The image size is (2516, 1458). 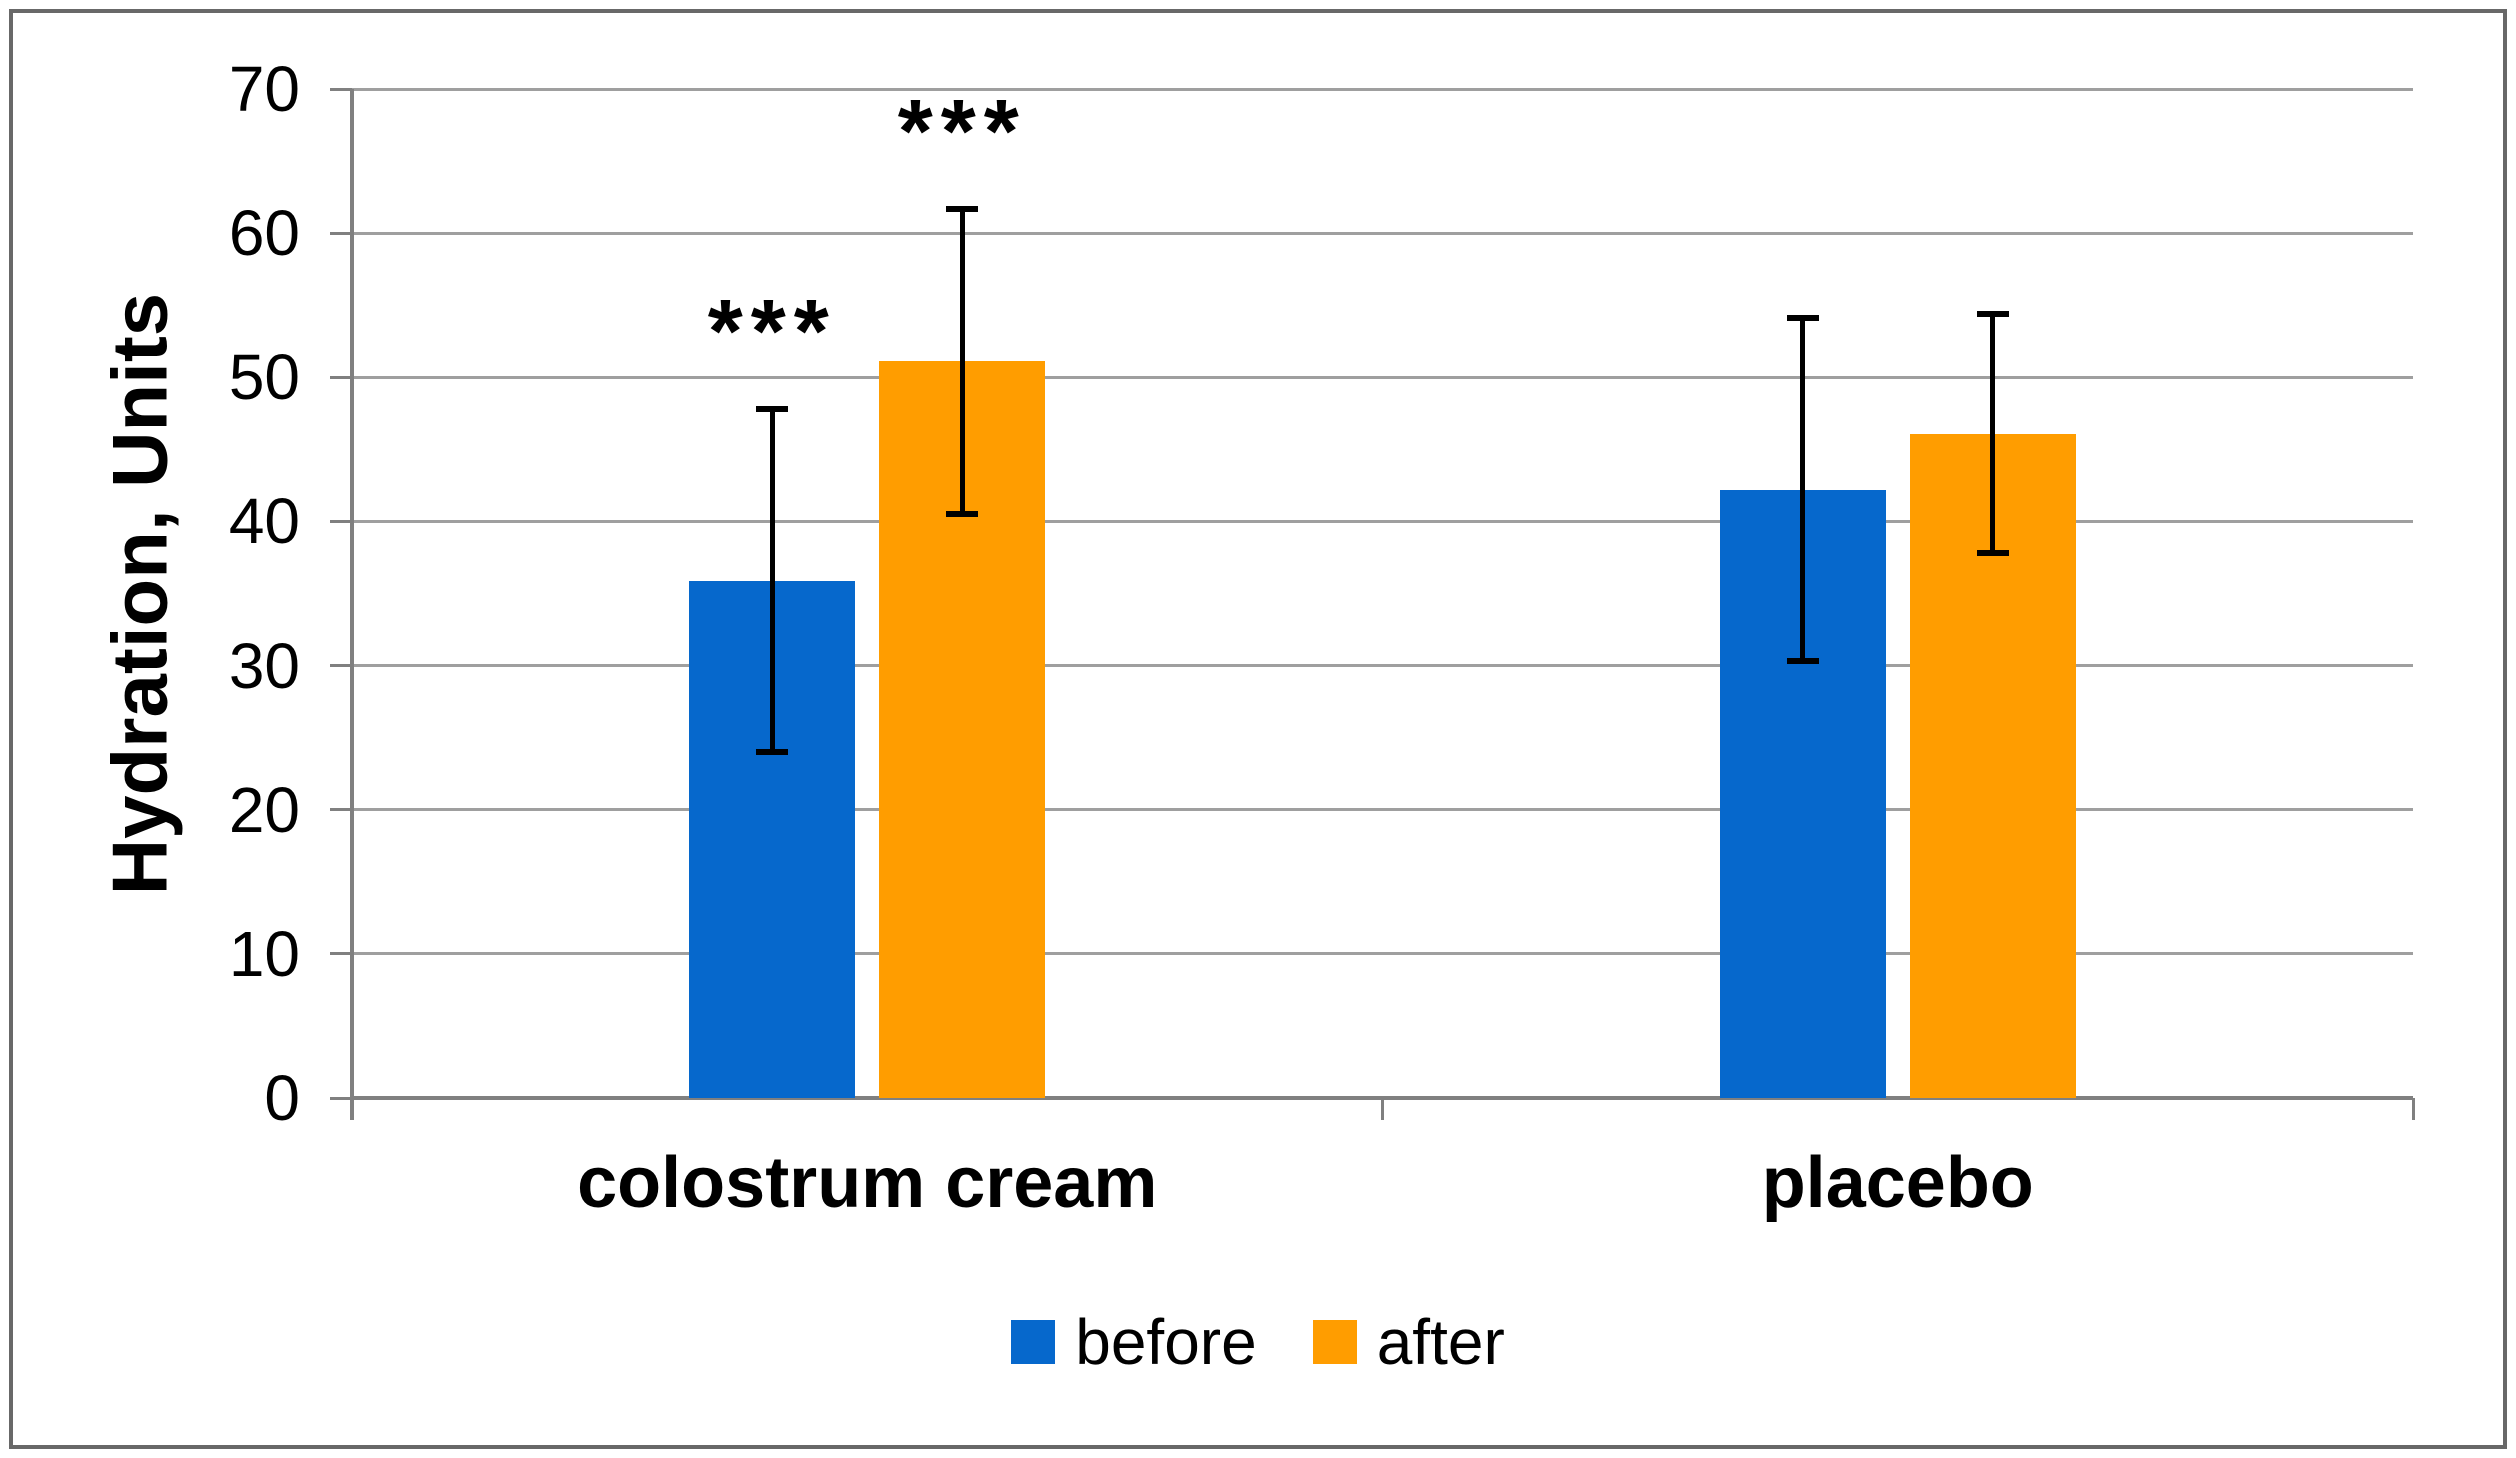 I want to click on y-axis-title: Hydration, Units, so click(x=139, y=594).